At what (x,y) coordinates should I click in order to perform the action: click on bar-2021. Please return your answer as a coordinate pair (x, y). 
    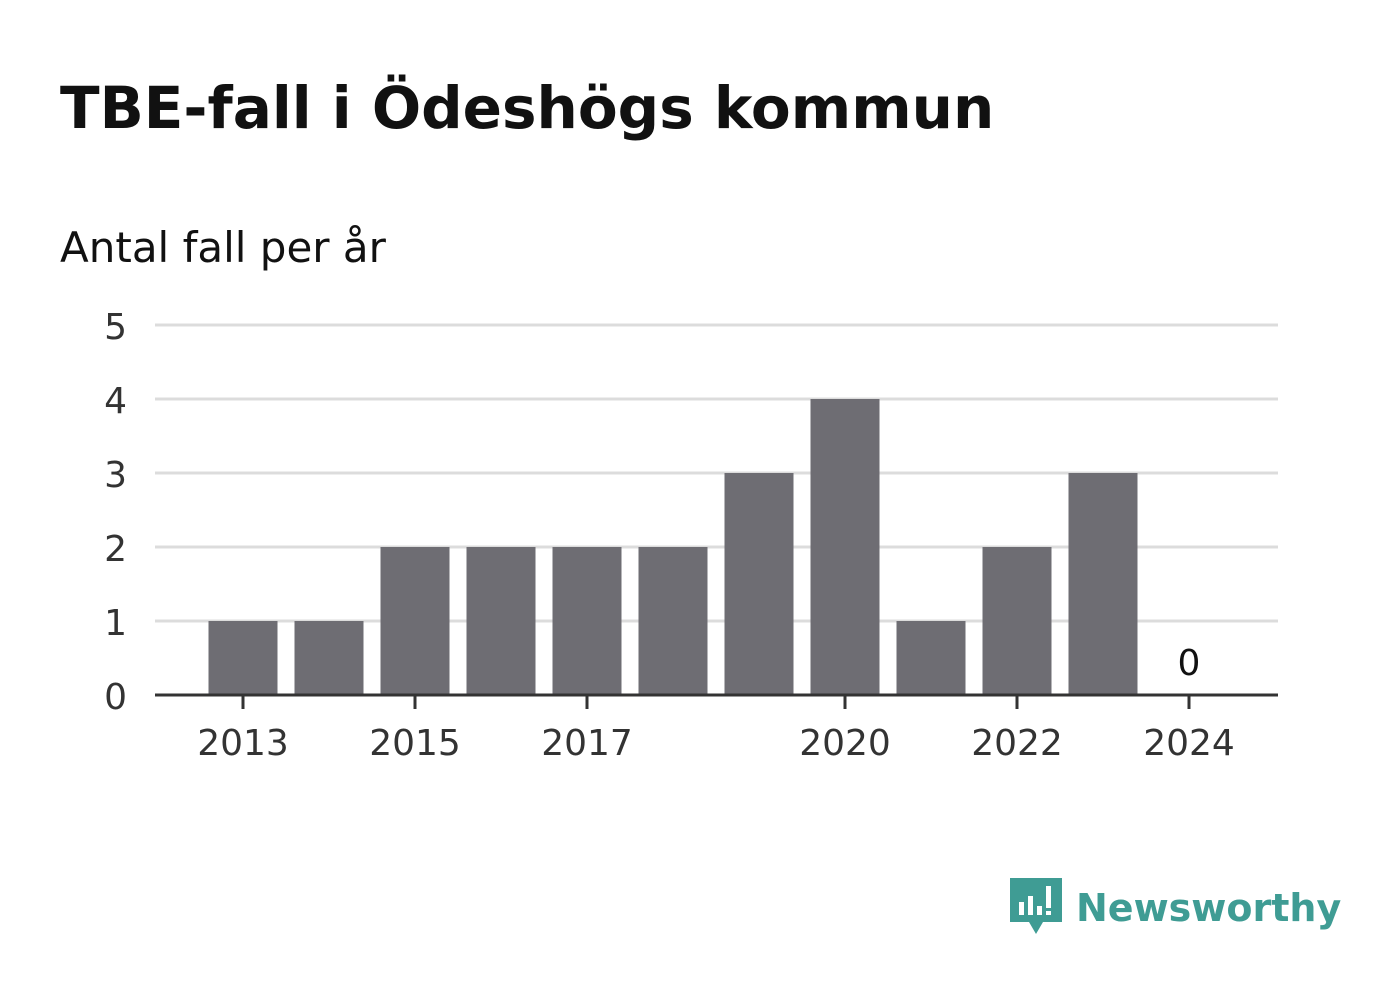
    Looking at the image, I should click on (931, 658).